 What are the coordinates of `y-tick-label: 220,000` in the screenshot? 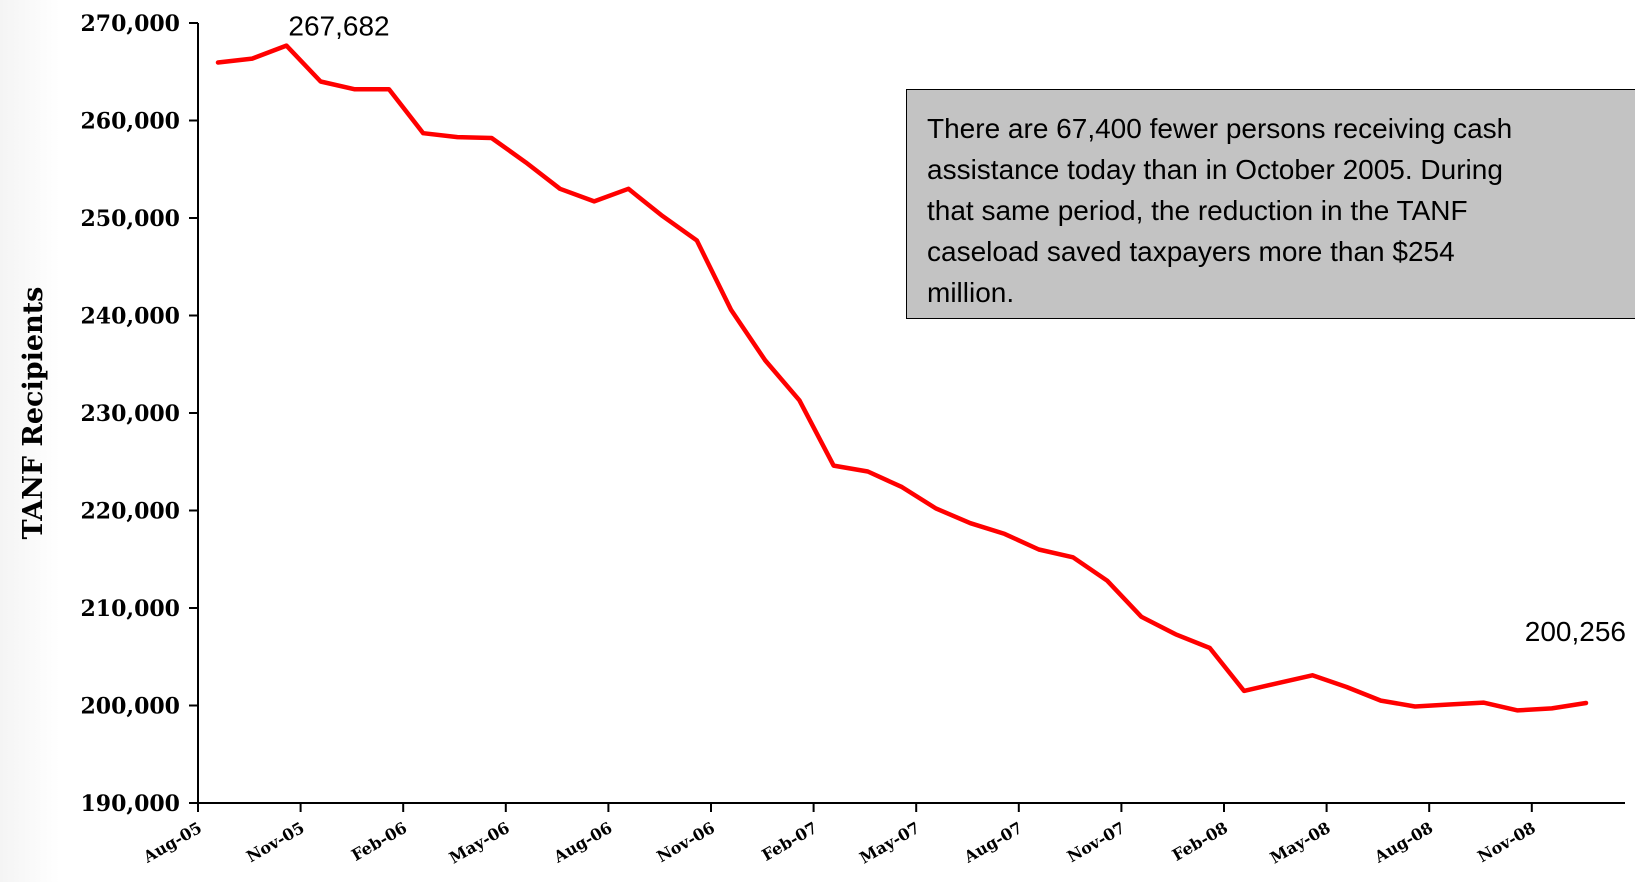 It's located at (130, 512).